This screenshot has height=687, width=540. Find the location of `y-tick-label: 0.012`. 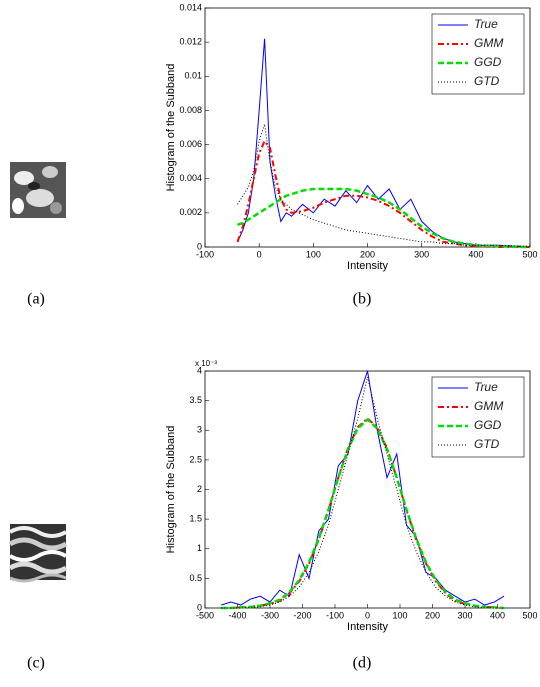

y-tick-label: 0.012 is located at coordinates (190, 42).